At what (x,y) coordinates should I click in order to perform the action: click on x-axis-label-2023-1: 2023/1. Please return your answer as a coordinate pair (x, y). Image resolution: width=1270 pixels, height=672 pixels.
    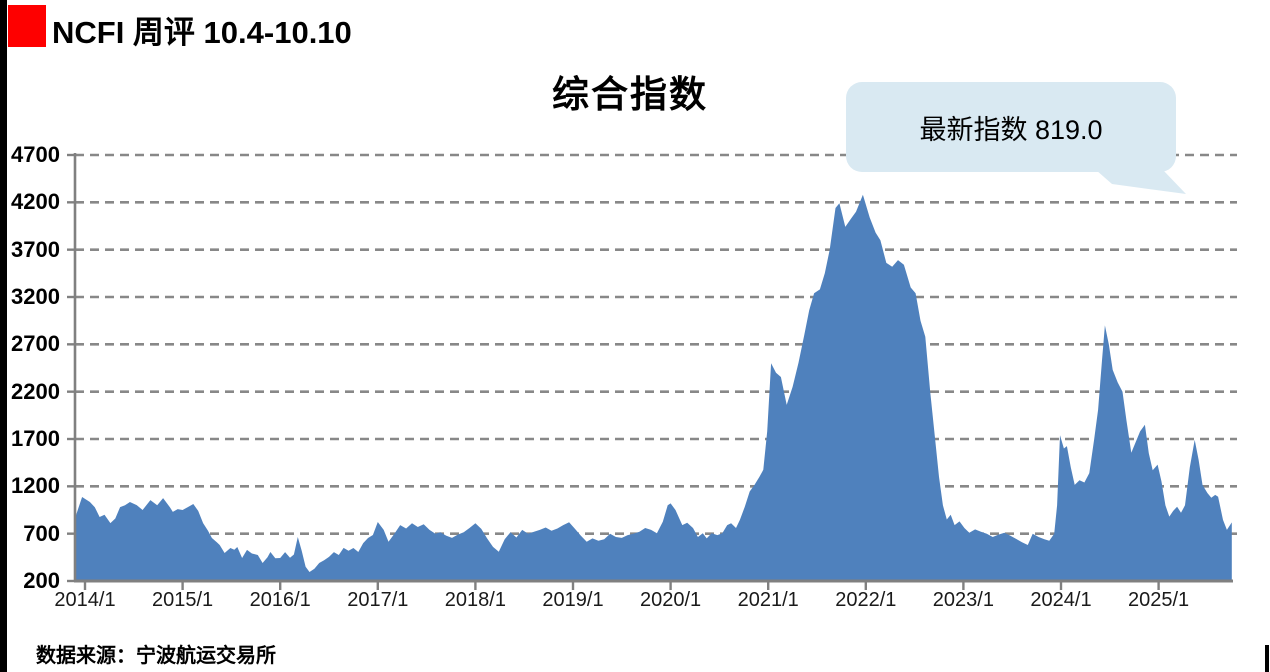
    Looking at the image, I should click on (963, 600).